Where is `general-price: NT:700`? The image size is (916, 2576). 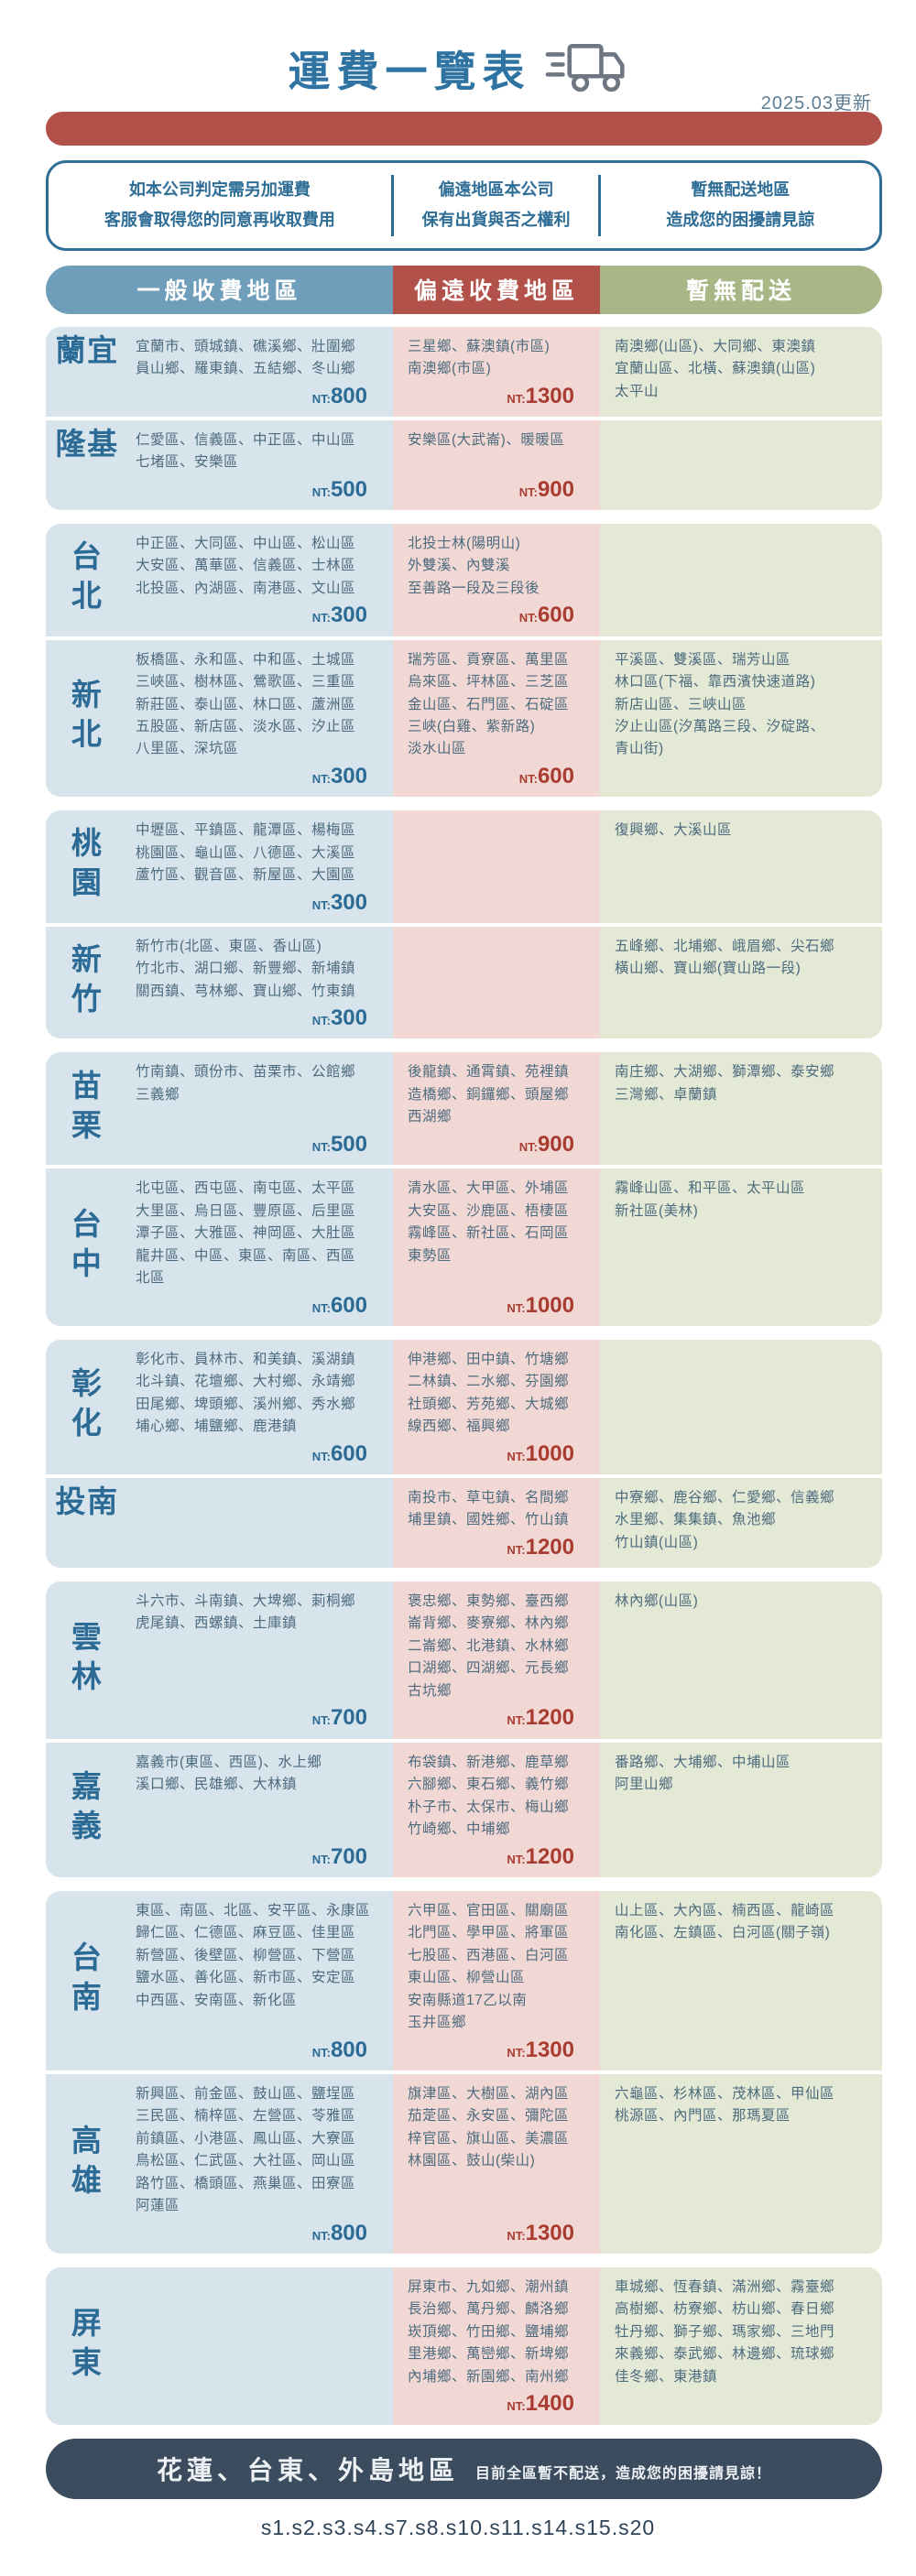 general-price: NT:700 is located at coordinates (258, 1856).